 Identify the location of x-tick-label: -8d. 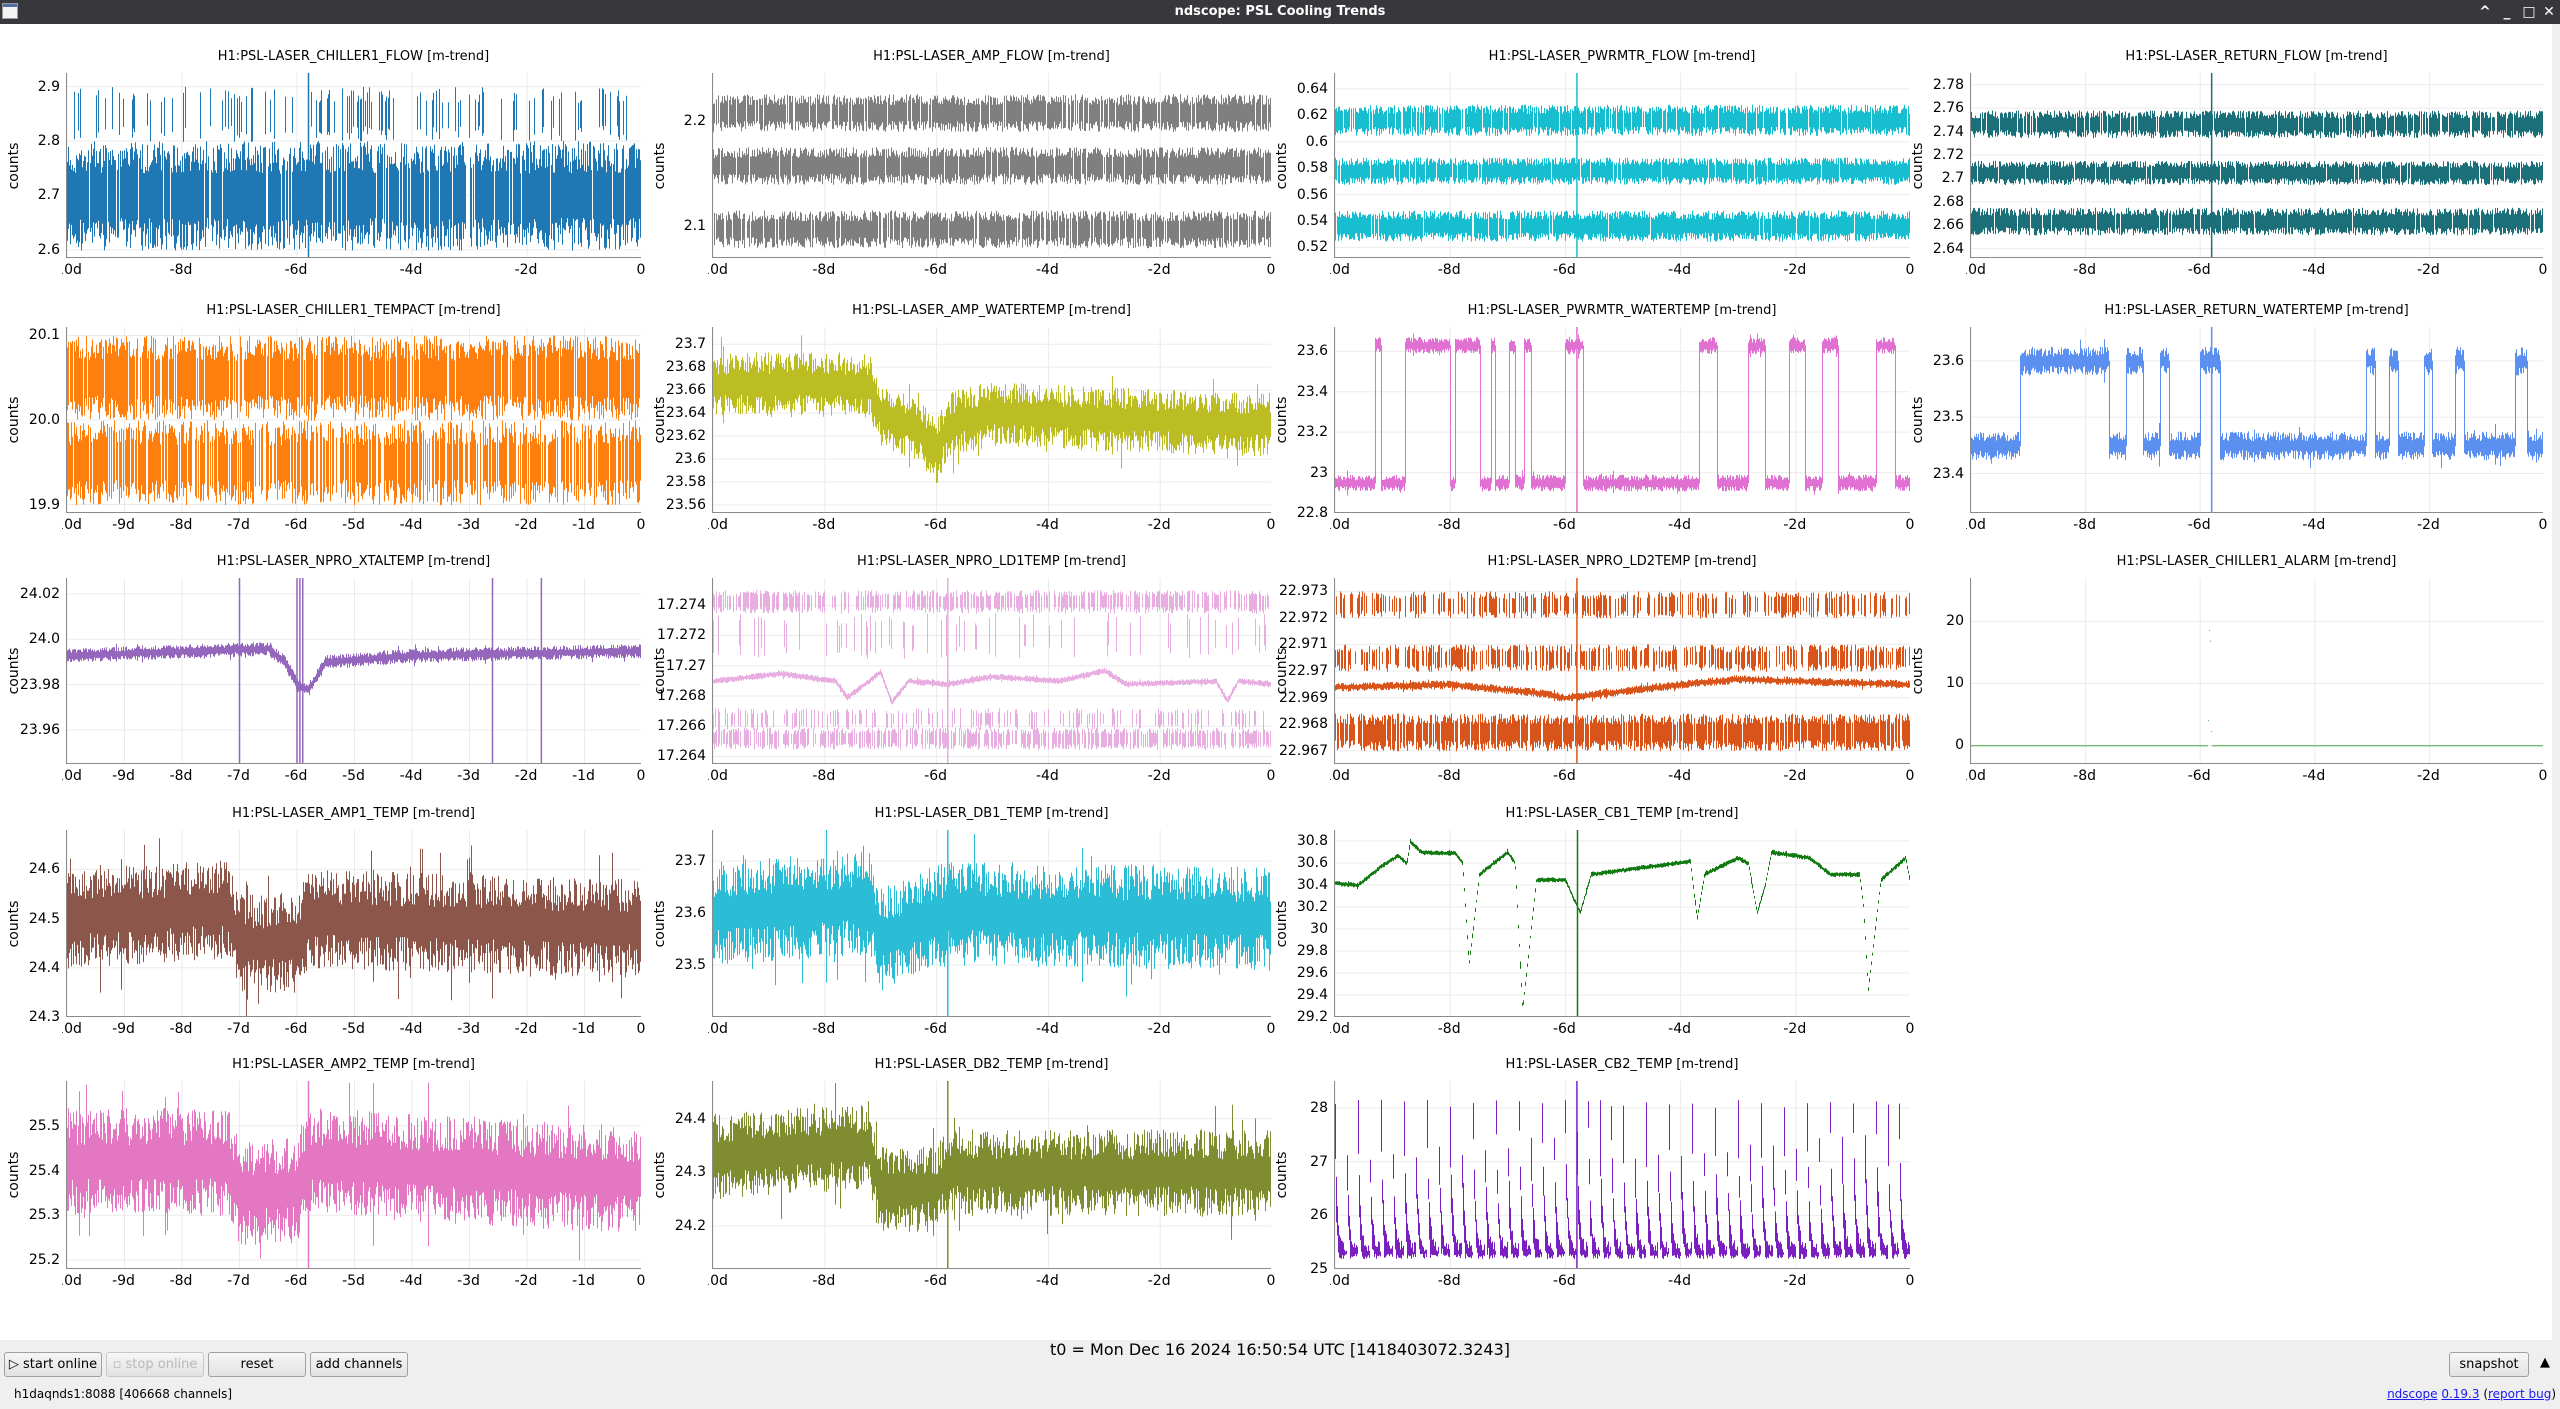
(2085, 525).